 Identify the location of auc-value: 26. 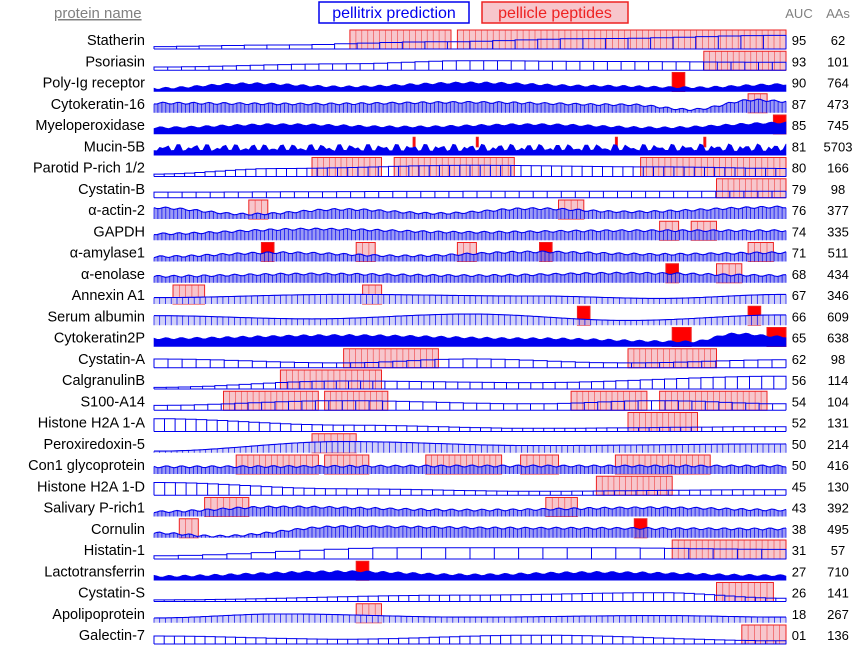
(799, 593).